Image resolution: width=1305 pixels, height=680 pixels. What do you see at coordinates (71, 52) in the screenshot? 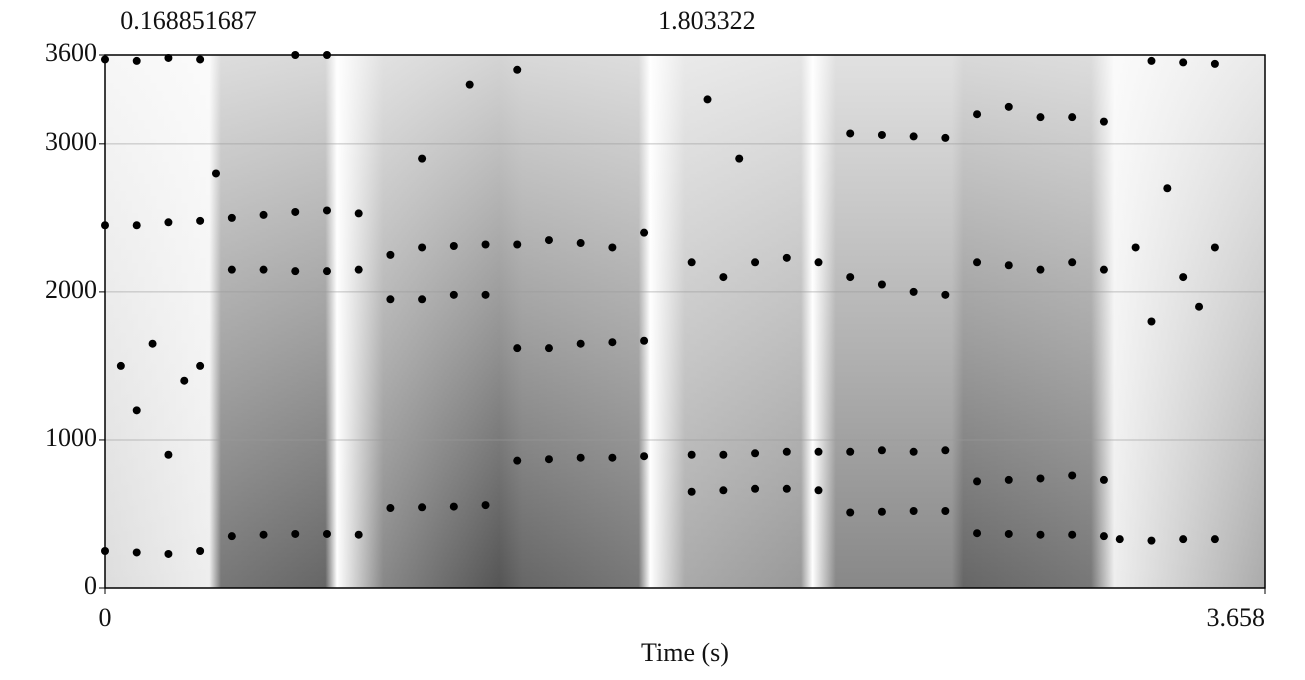
I see `y-tick-label: 3600` at bounding box center [71, 52].